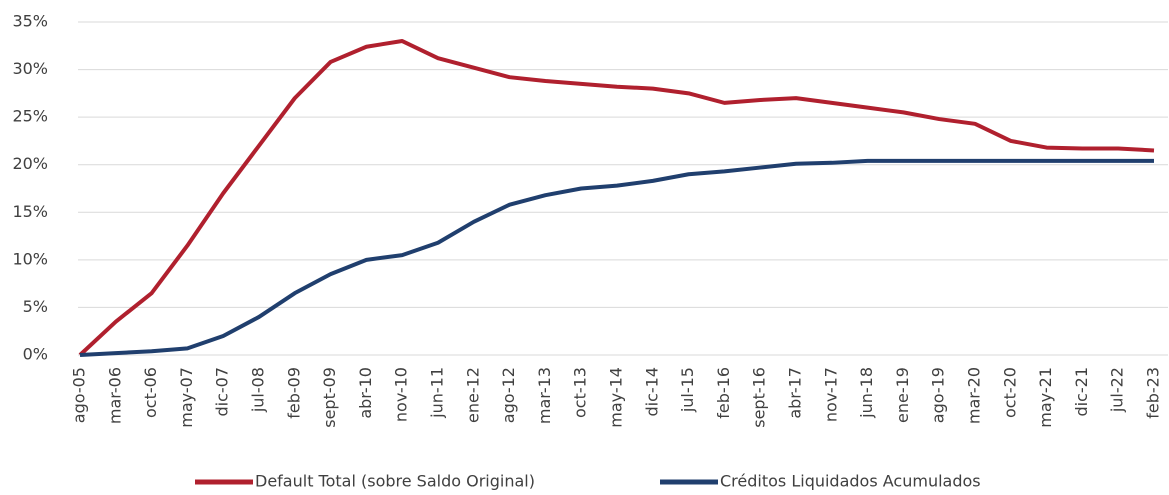 This screenshot has height=495, width=1169. I want to click on legend-label: Default Total (sobre Saldo Original), so click(395, 481).